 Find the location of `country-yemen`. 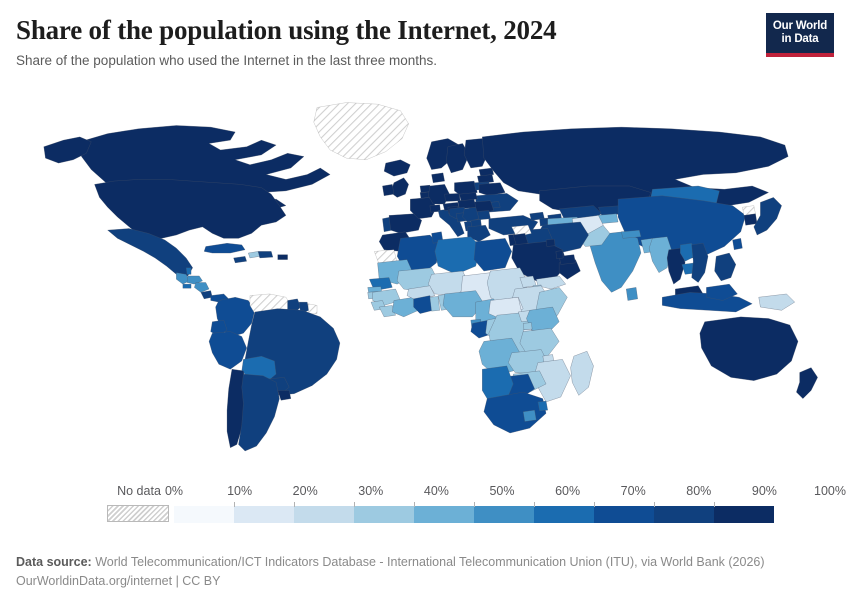

country-yemen is located at coordinates (550, 282).